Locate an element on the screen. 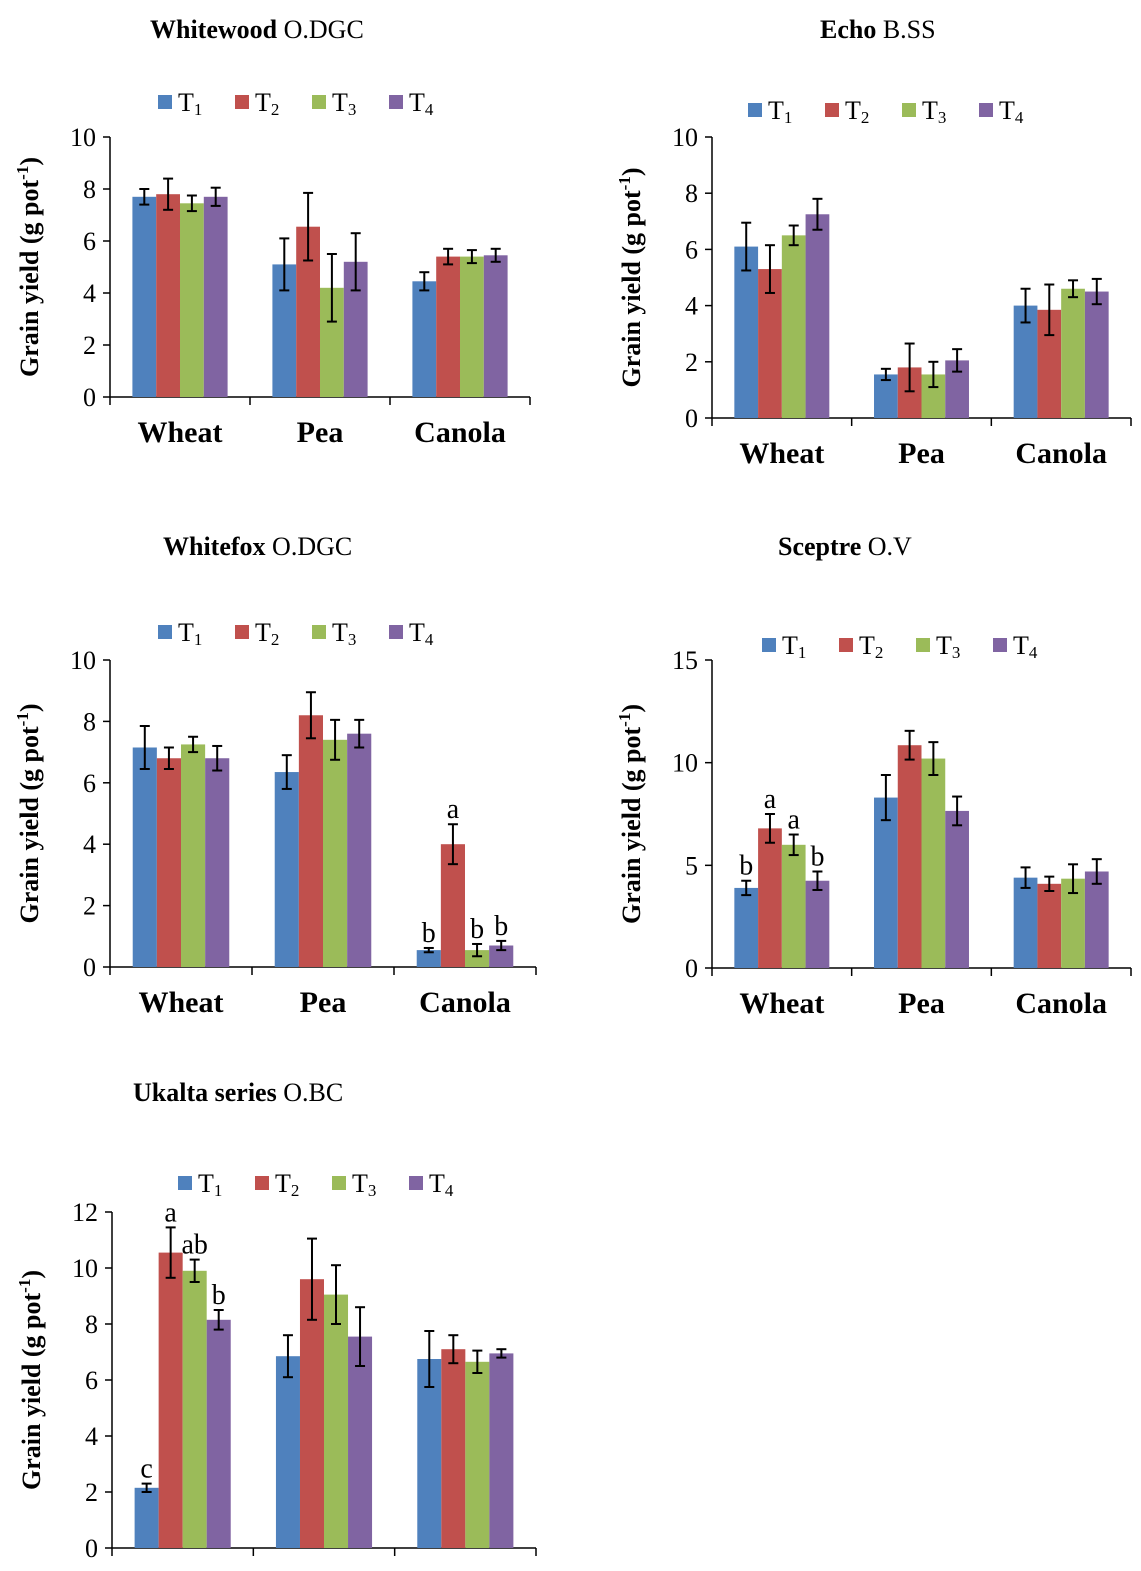 This screenshot has height=1571, width=1141. chart-title: Sceptre O.V is located at coordinates (845, 546).